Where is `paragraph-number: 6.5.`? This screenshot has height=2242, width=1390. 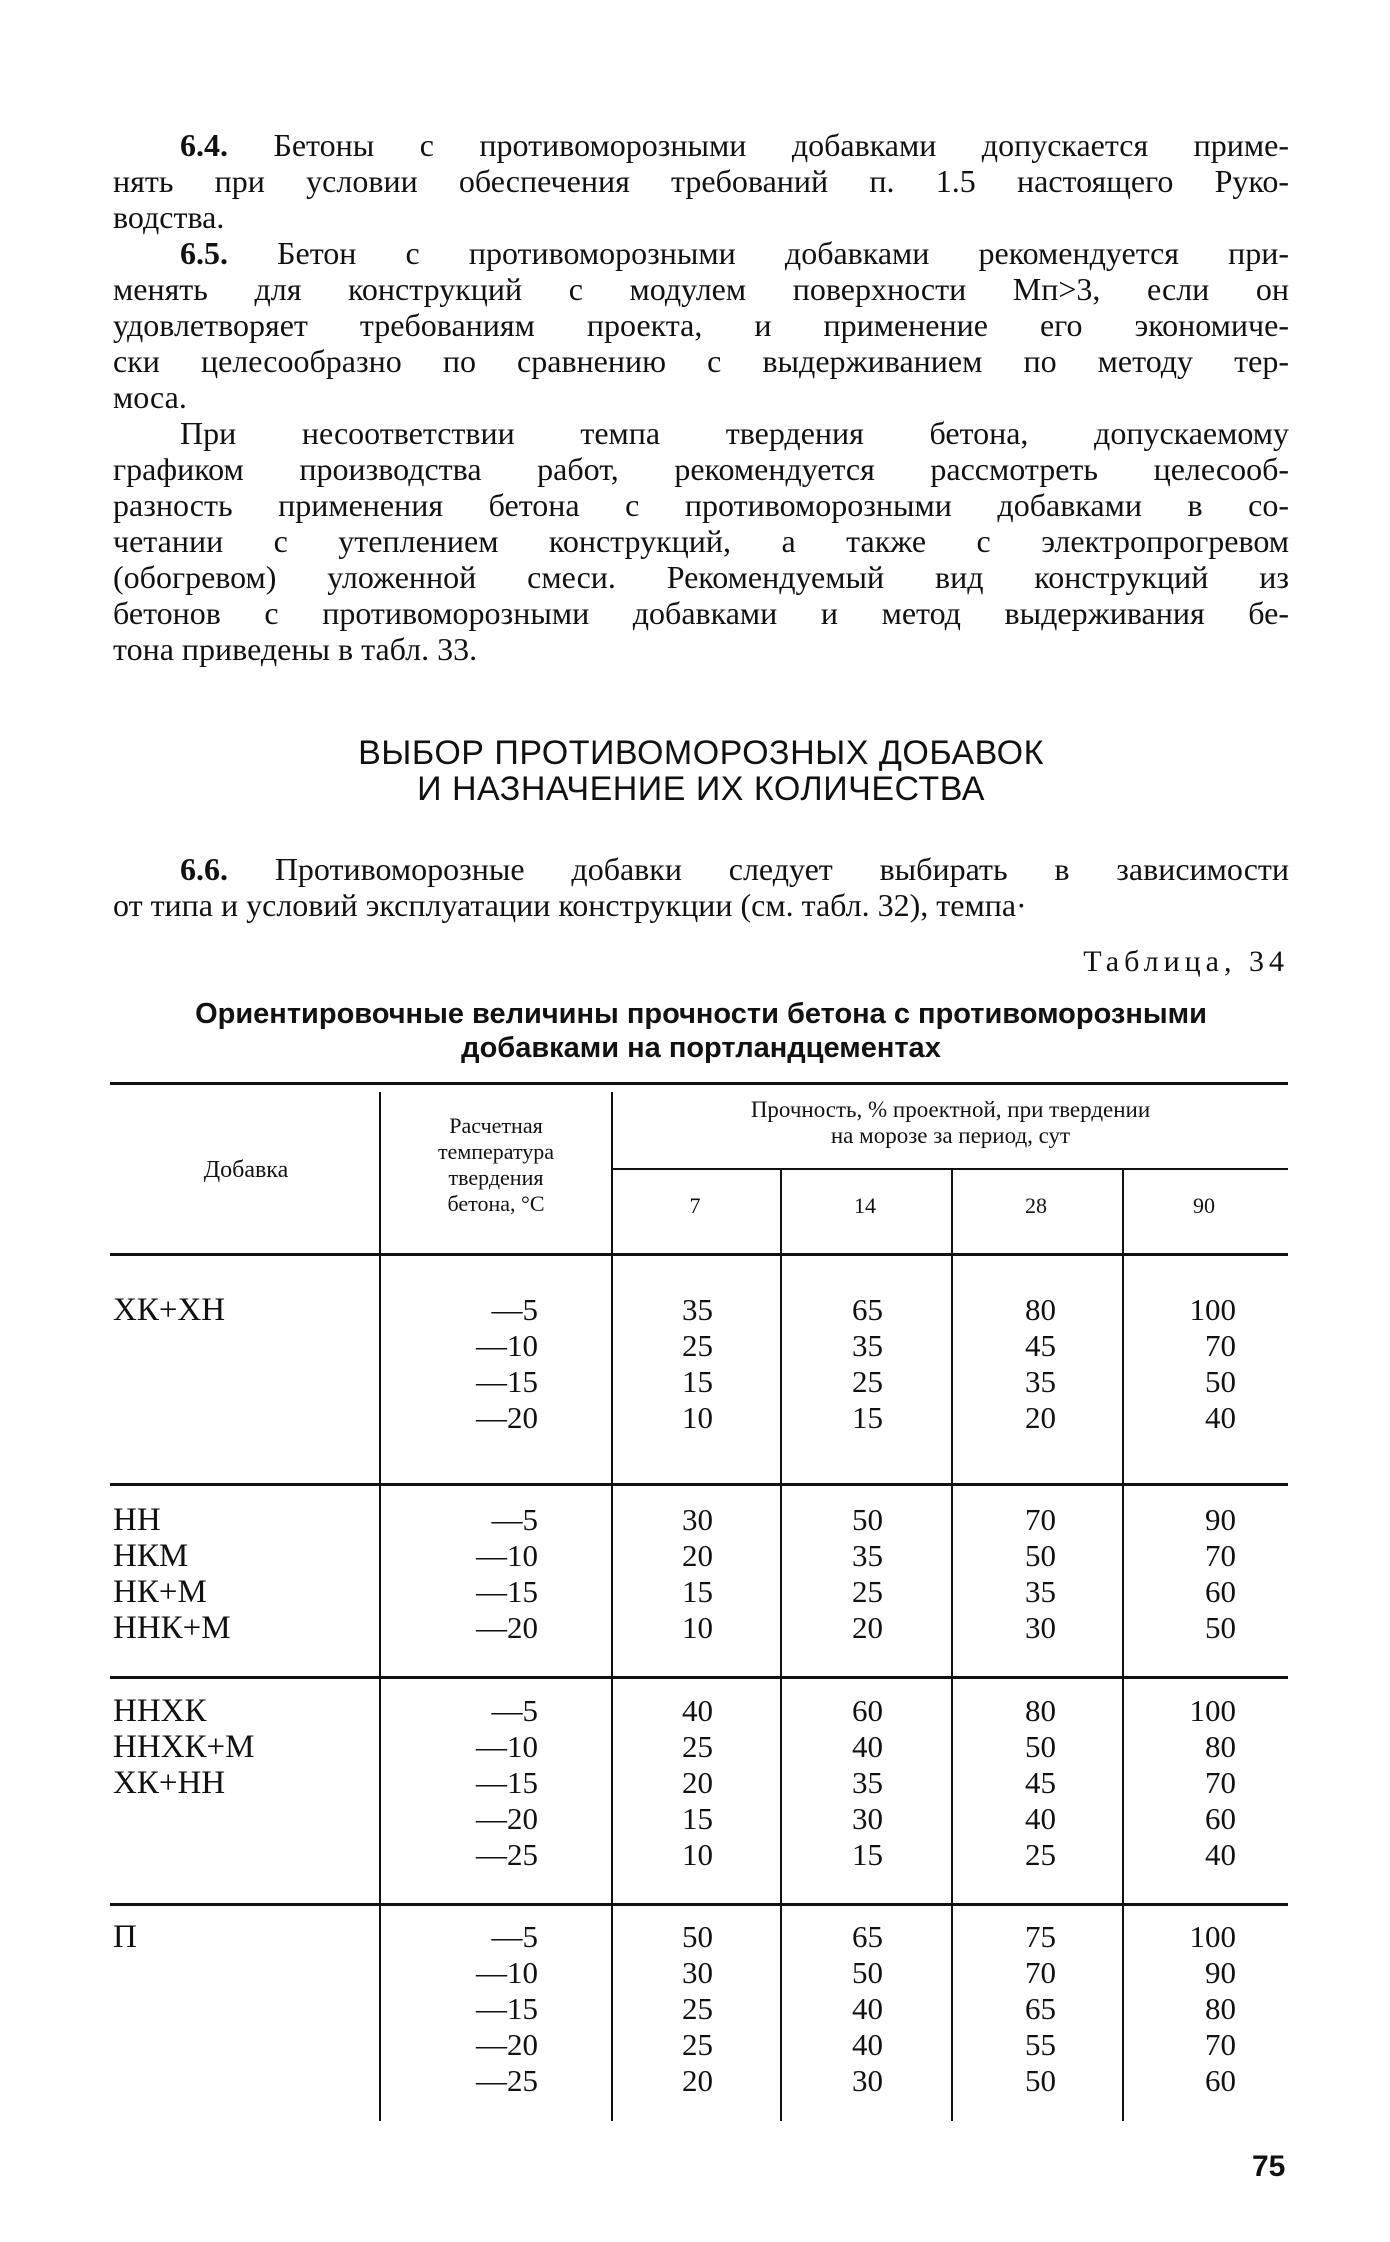
paragraph-number: 6.5. is located at coordinates (229, 253).